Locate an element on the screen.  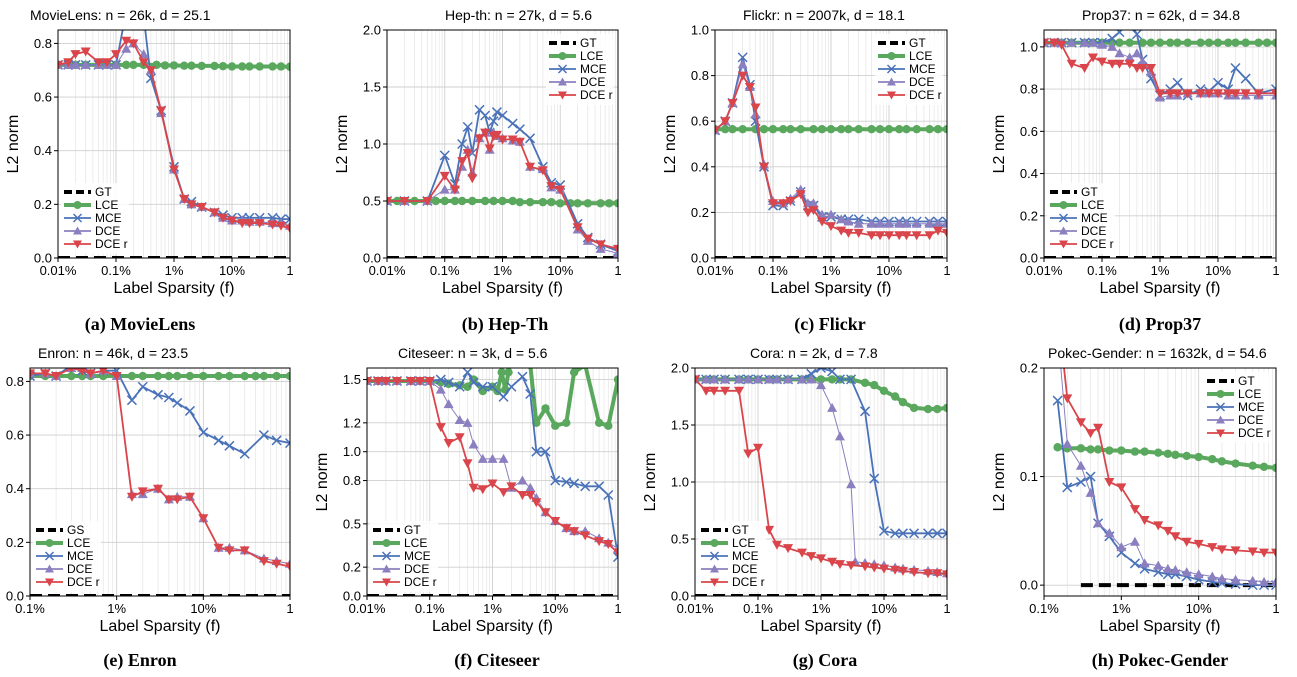
y-axis-label: L2 norm is located at coordinates (650, 482).